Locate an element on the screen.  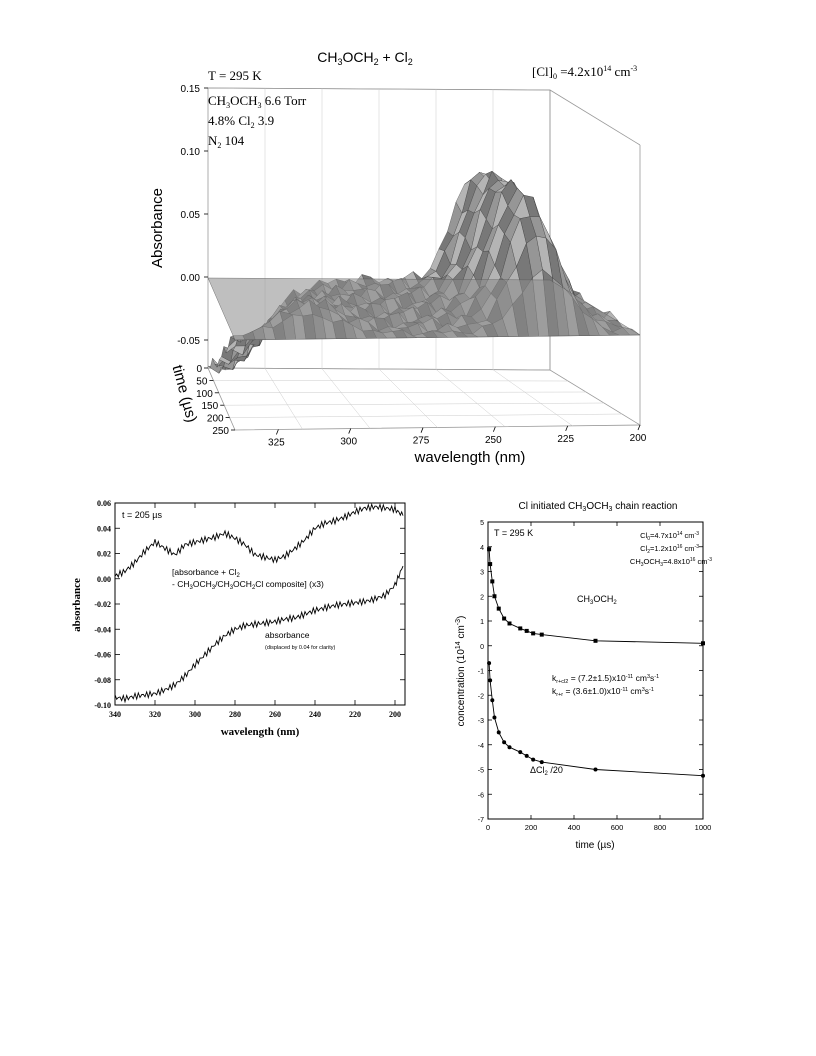
kinetics-y-tick-label: -3 is located at coordinates (481, 721).